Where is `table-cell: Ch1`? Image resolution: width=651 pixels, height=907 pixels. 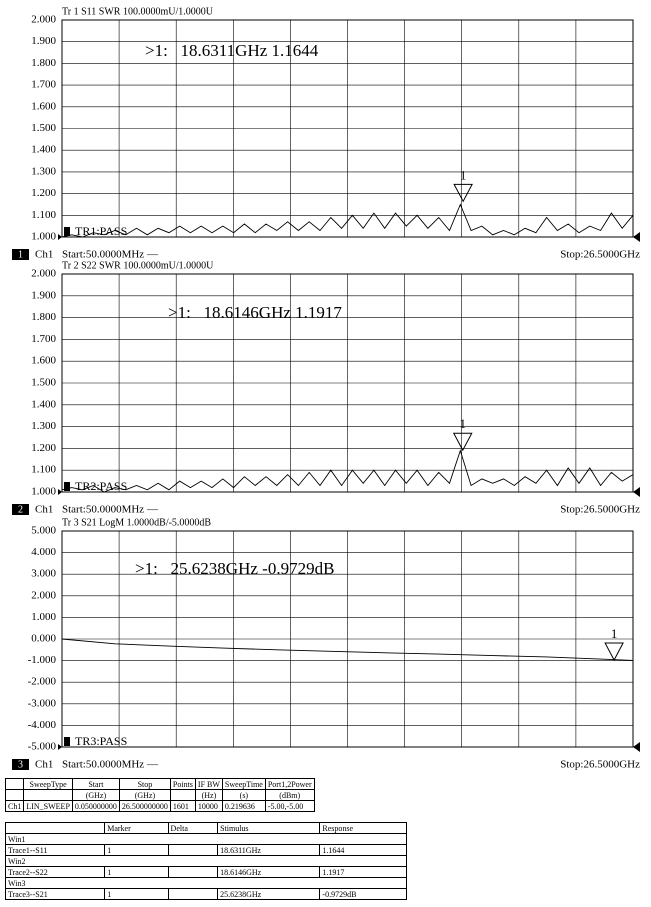 table-cell: Ch1 is located at coordinates (14, 806).